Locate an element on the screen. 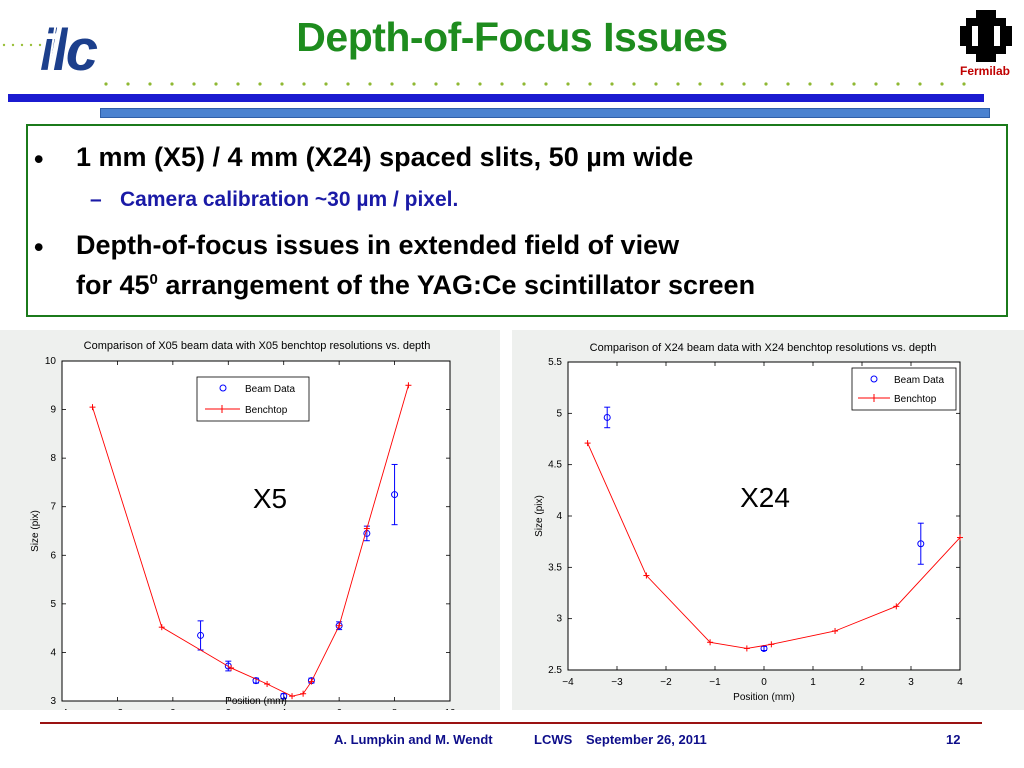 Image resolution: width=1024 pixels, height=768 pixels. x-tick-label: −3 is located at coordinates (617, 682).